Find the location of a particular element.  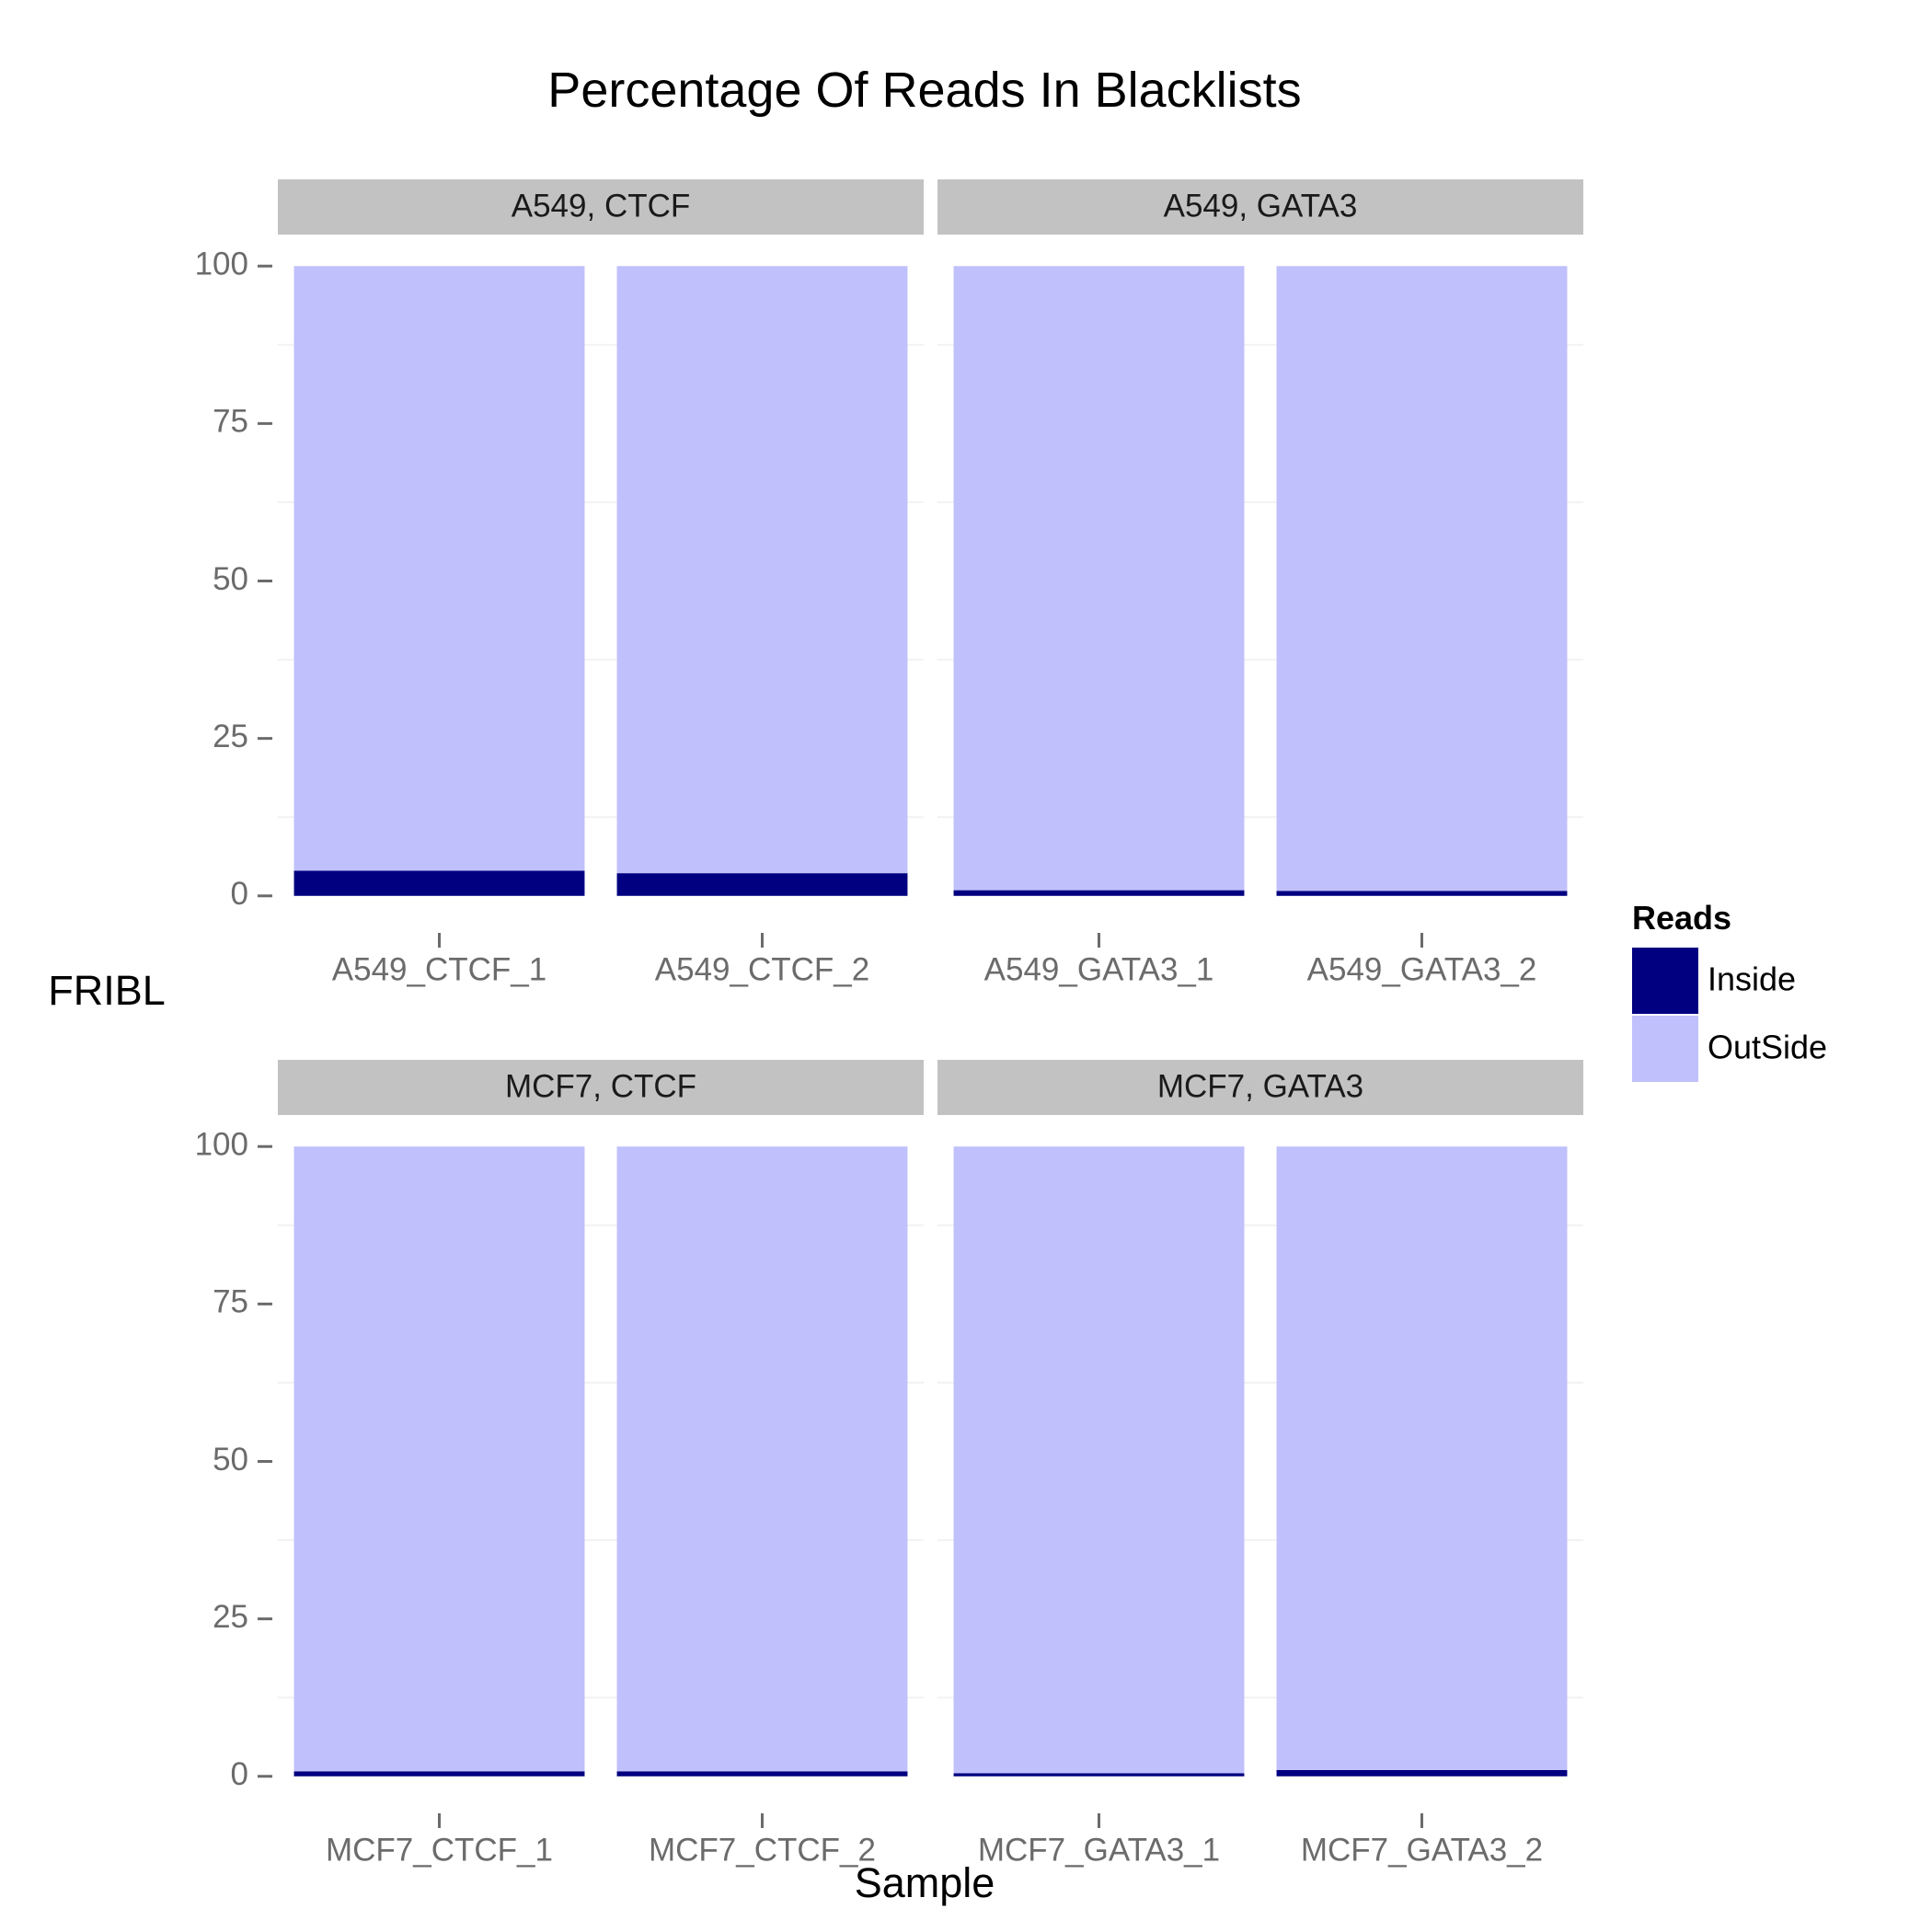

x-tick-label-mcf7-ctcf-1: MCF7_CTCF_1 is located at coordinates (439, 1850).